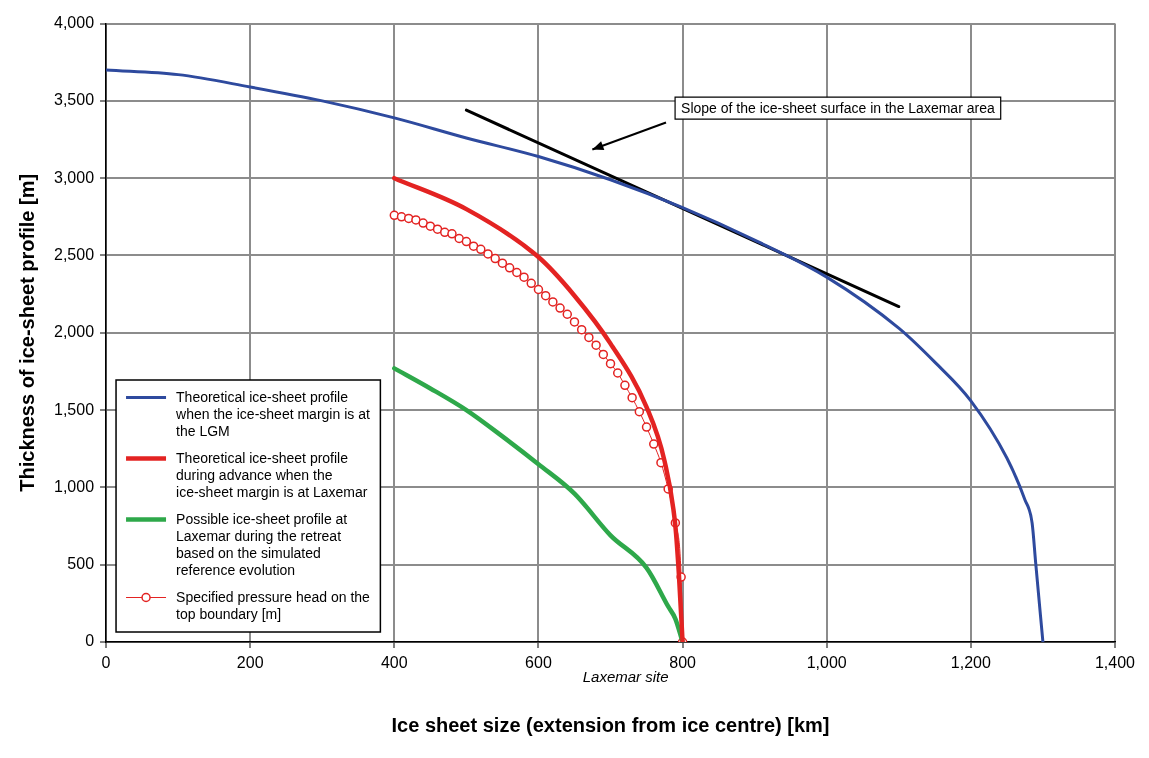 The width and height of the screenshot is (1149, 758). I want to click on x-tick-label: 0, so click(106, 663).